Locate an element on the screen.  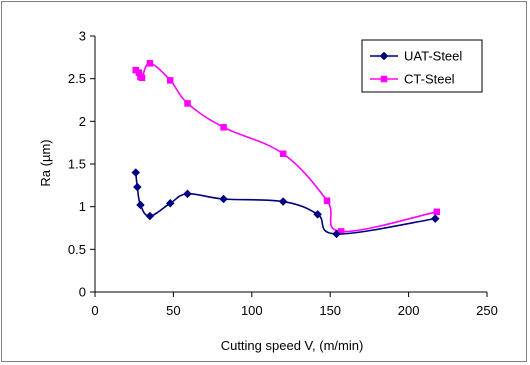
legend-marker-uat-steel is located at coordinates (384, 56).